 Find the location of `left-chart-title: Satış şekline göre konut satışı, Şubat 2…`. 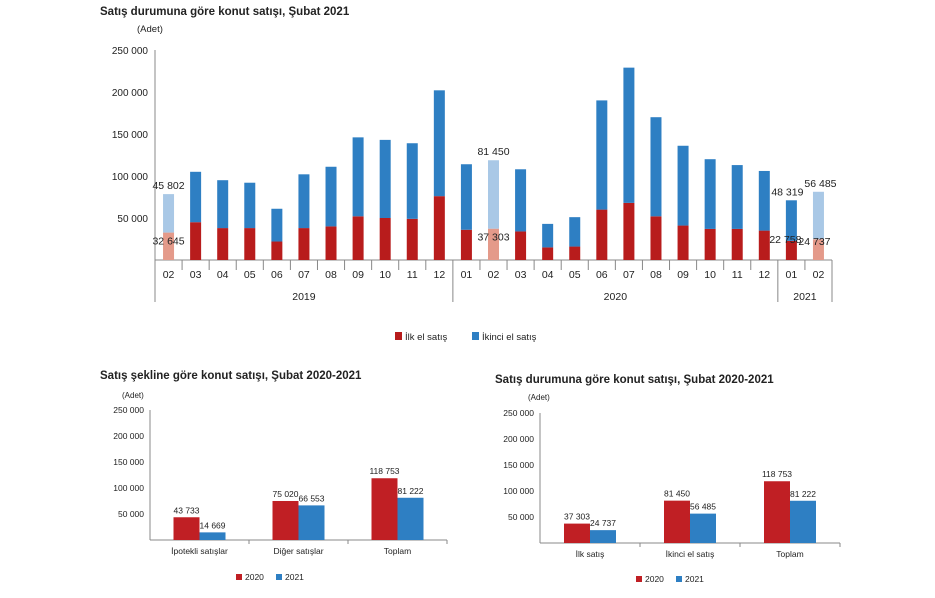

left-chart-title: Satış şekline göre konut satışı, Şubat 2… is located at coordinates (231, 376).